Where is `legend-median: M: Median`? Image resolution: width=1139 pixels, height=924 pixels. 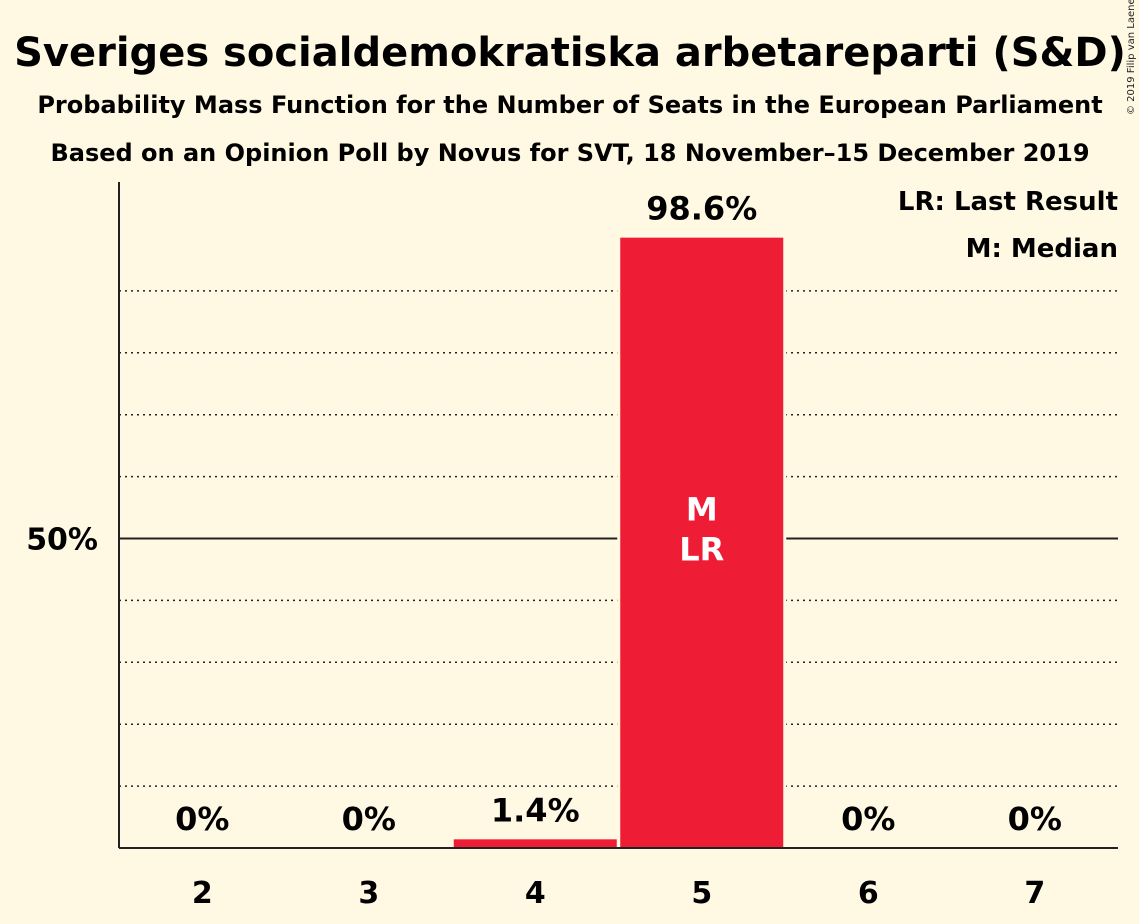 legend-median: M: Median is located at coordinates (1042, 249).